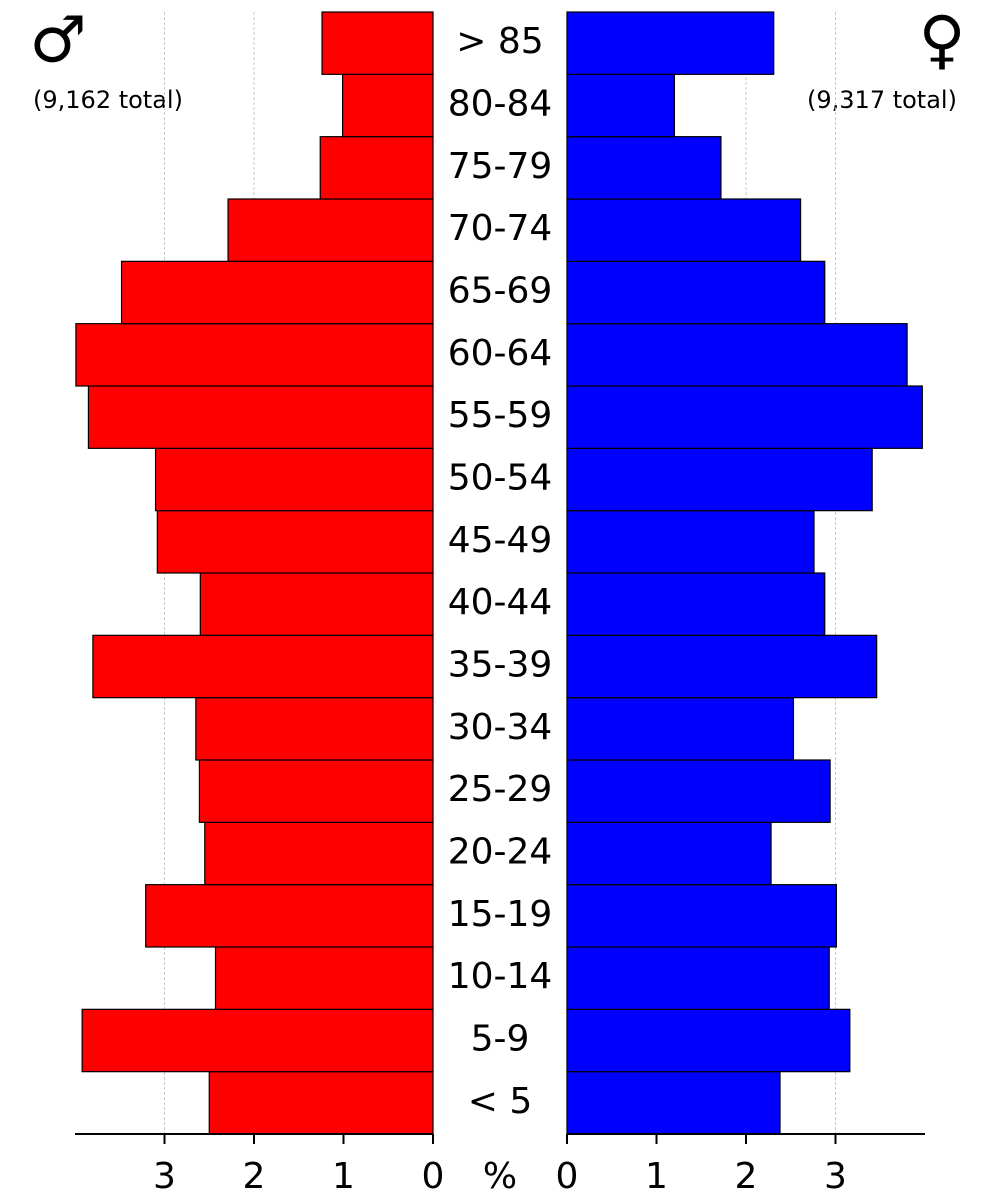  What do you see at coordinates (500, 166) in the screenshot?
I see `category-label: 75-79` at bounding box center [500, 166].